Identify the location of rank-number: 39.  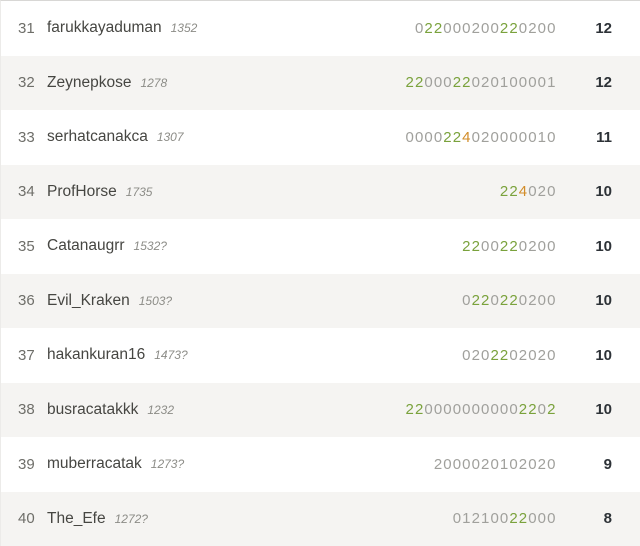
(26, 464).